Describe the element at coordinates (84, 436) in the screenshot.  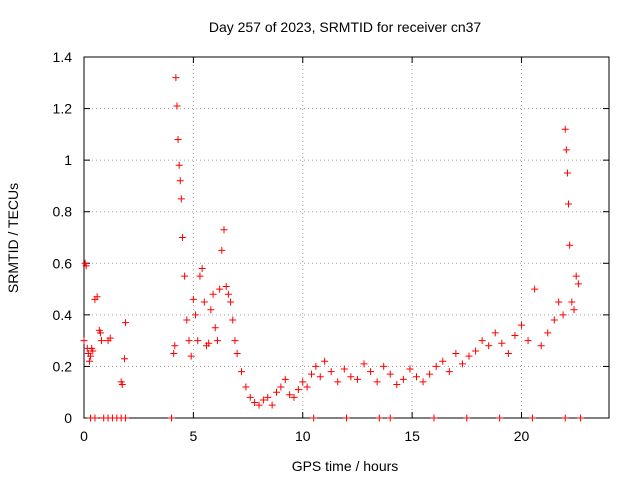
I see `x-tick-label: 0` at that location.